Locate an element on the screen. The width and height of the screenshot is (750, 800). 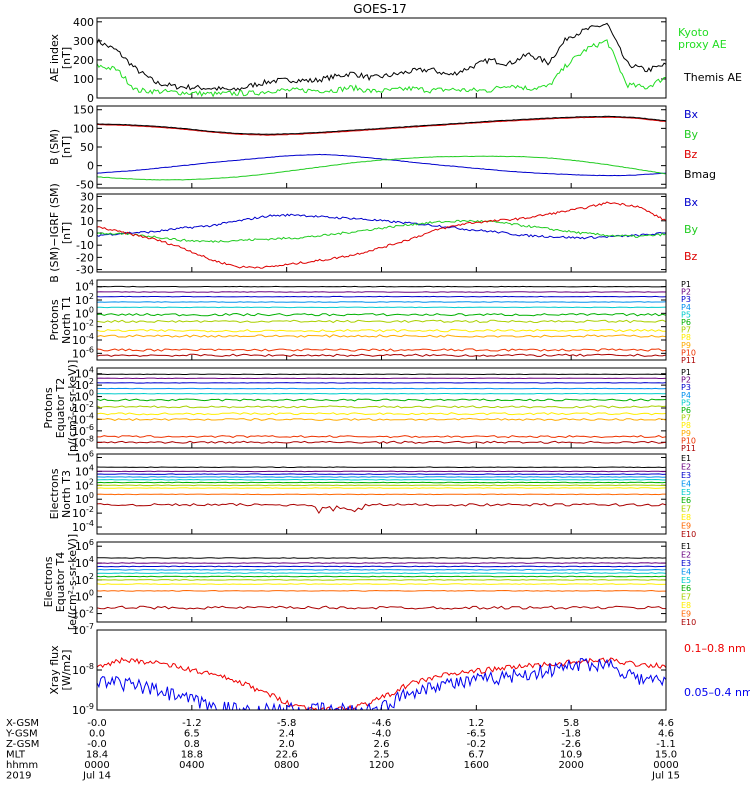
legend-item: E2 is located at coordinates (686, 466).